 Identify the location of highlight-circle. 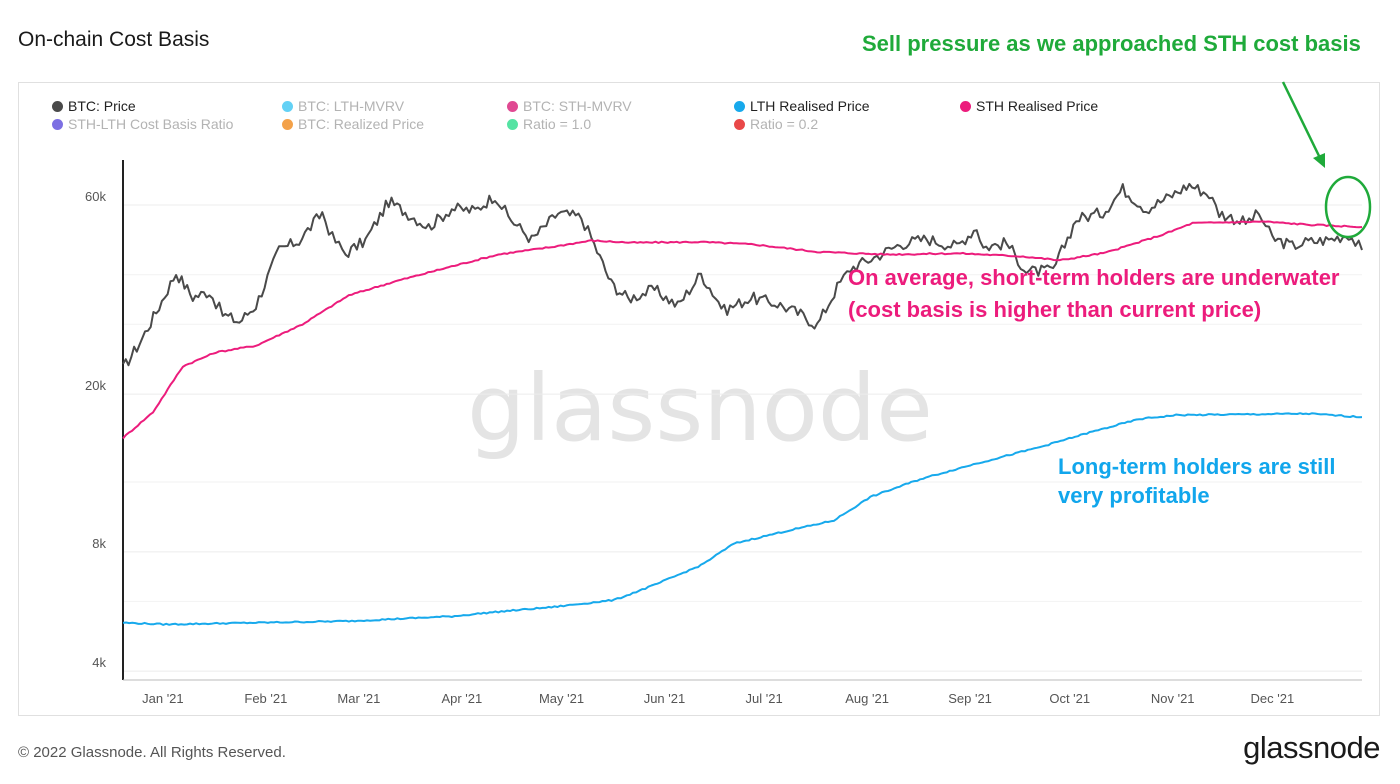
(1348, 207).